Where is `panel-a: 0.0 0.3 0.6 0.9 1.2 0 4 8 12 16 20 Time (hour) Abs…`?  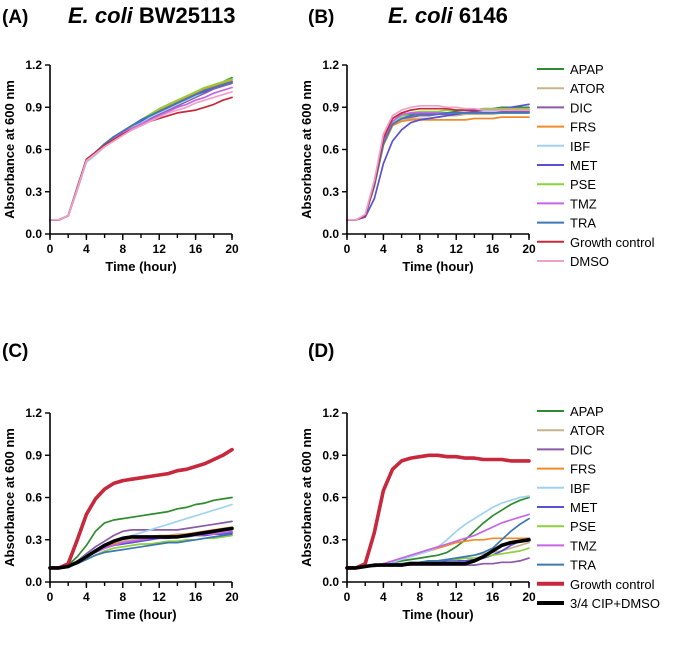 panel-a: 0.0 0.3 0.6 0.9 1.2 0 4 8 12 16 20 Time (hour) Abs… is located at coordinates (120, 166).